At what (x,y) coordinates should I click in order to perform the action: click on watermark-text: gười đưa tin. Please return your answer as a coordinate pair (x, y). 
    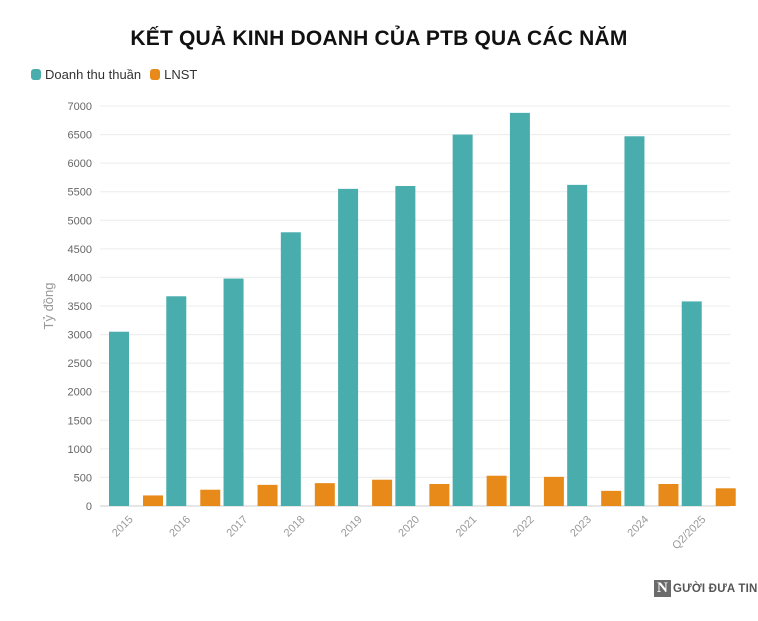
    Looking at the image, I should click on (715, 588).